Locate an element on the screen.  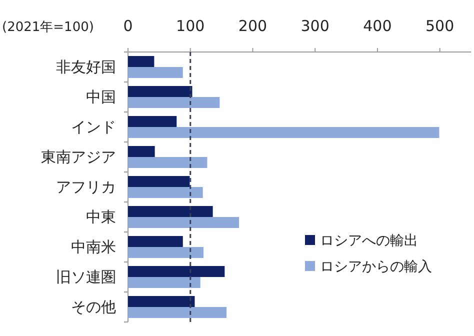
y-tick-label: 中東 is located at coordinates (101, 217).